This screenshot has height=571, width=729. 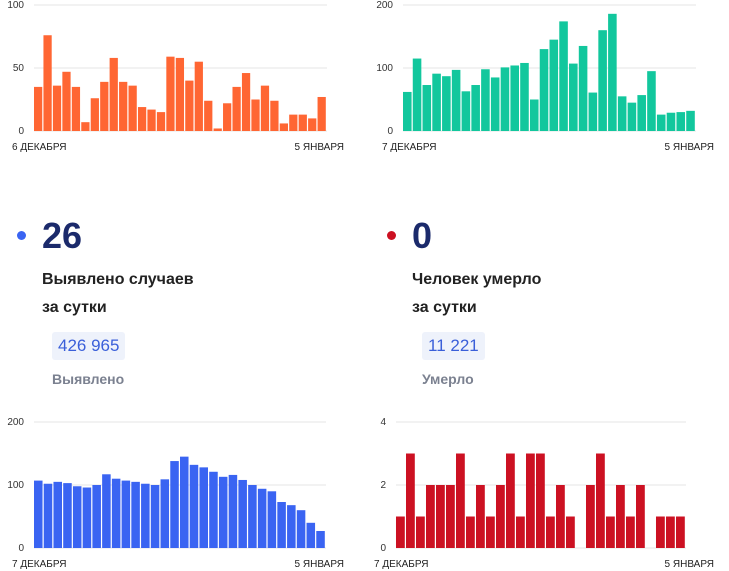 What do you see at coordinates (142, 294) in the screenshot?
I see `cases-label: Выявлено случаев за сутки` at bounding box center [142, 294].